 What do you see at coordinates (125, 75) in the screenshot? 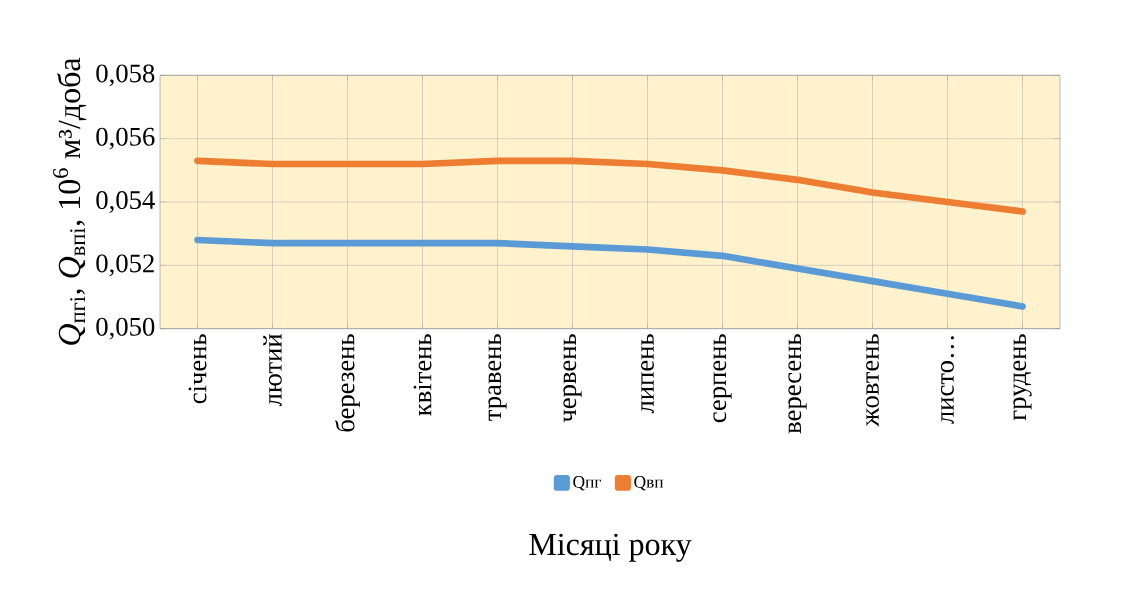
I see `y-tick-label: 0,058` at bounding box center [125, 75].